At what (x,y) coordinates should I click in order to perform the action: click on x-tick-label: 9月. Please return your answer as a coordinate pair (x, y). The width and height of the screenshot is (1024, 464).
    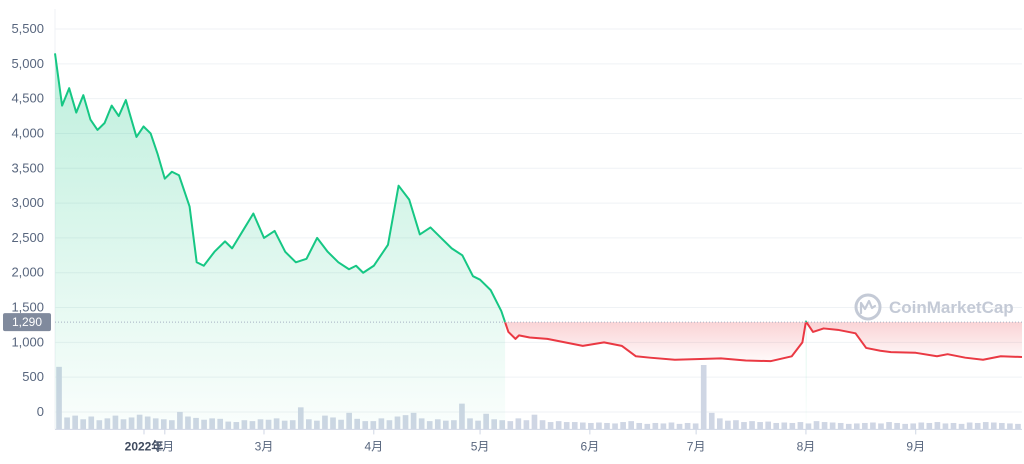
    Looking at the image, I should click on (915, 446).